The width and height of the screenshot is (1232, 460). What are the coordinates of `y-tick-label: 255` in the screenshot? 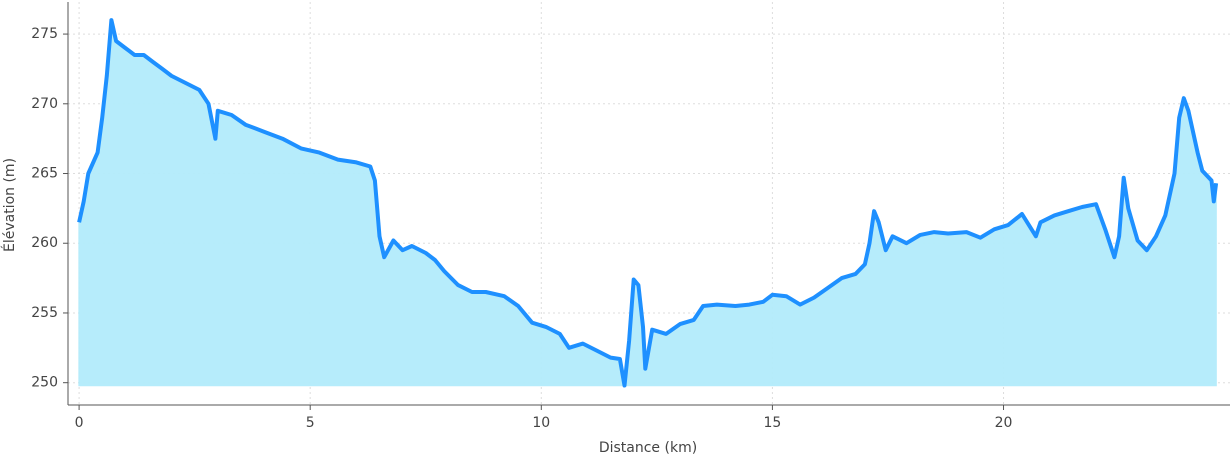 It's located at (44, 313).